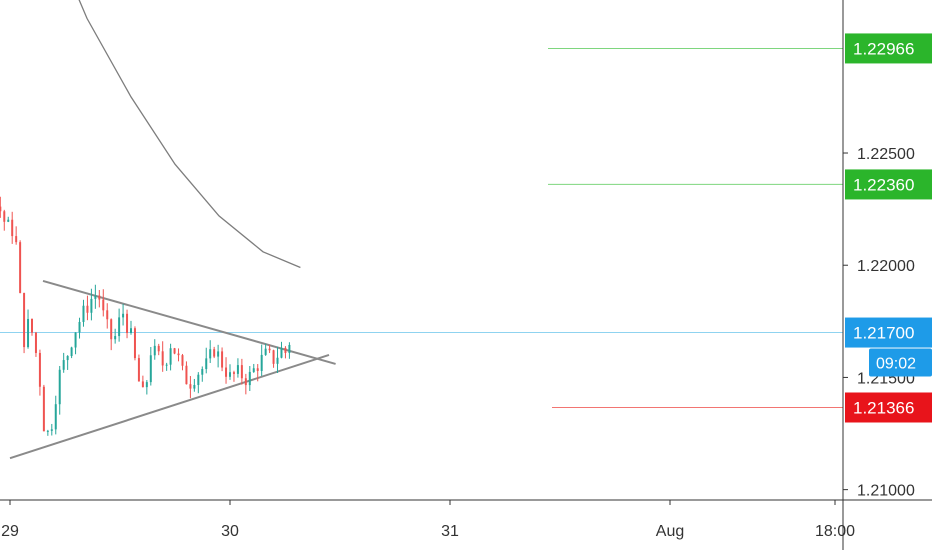 The image size is (932, 555). Describe the element at coordinates (896, 364) in the screenshot. I see `countdown-label: 09:02` at that location.